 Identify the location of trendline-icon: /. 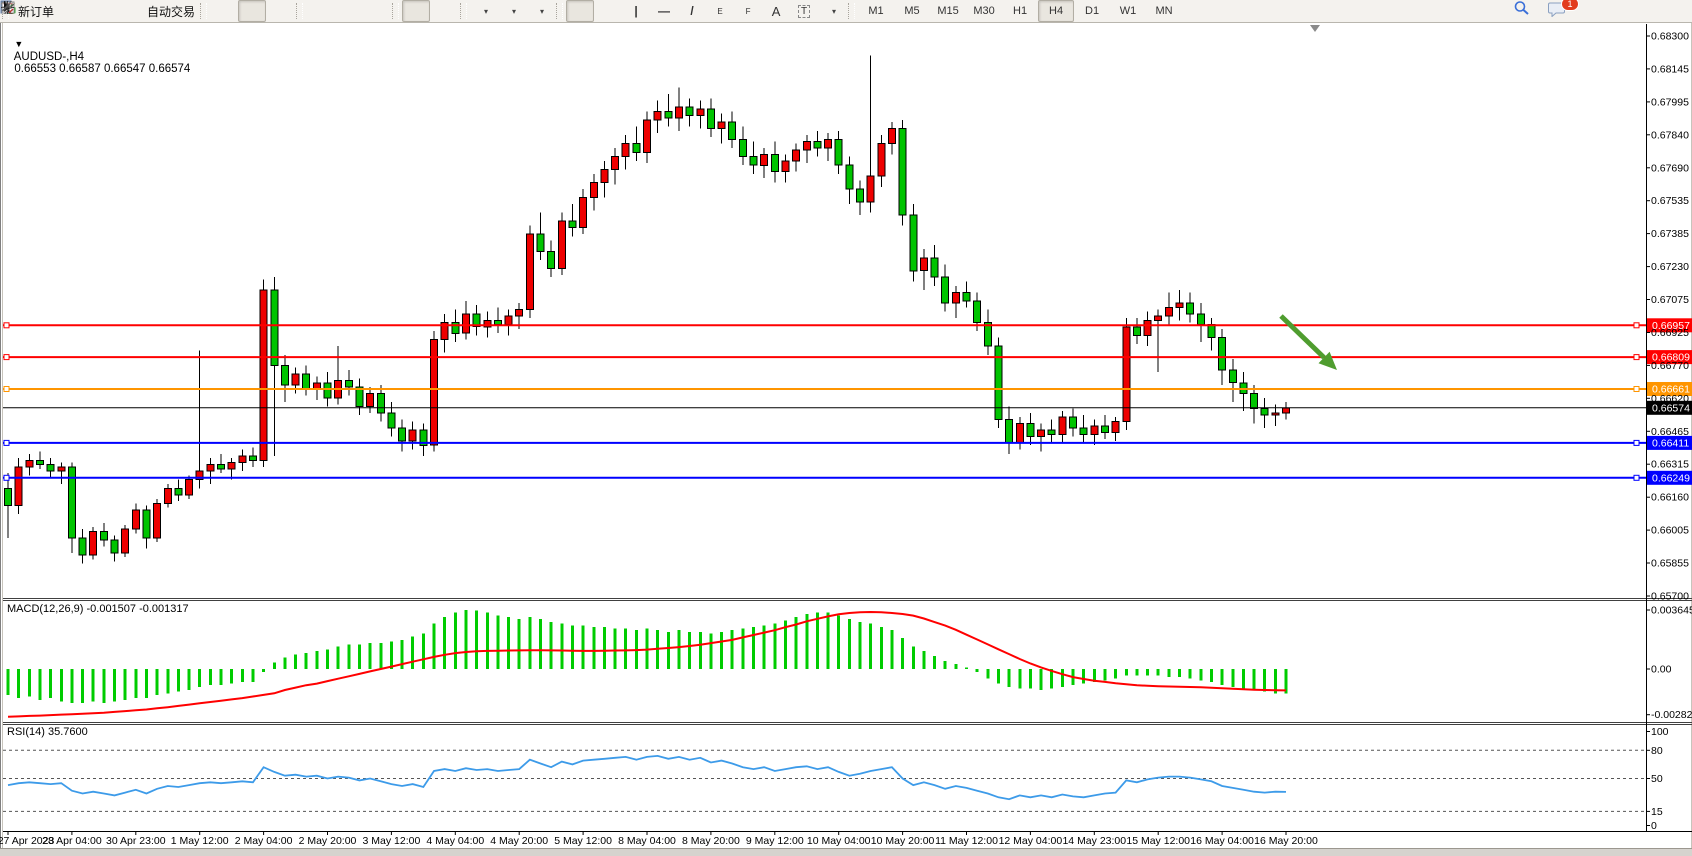
(692, 11).